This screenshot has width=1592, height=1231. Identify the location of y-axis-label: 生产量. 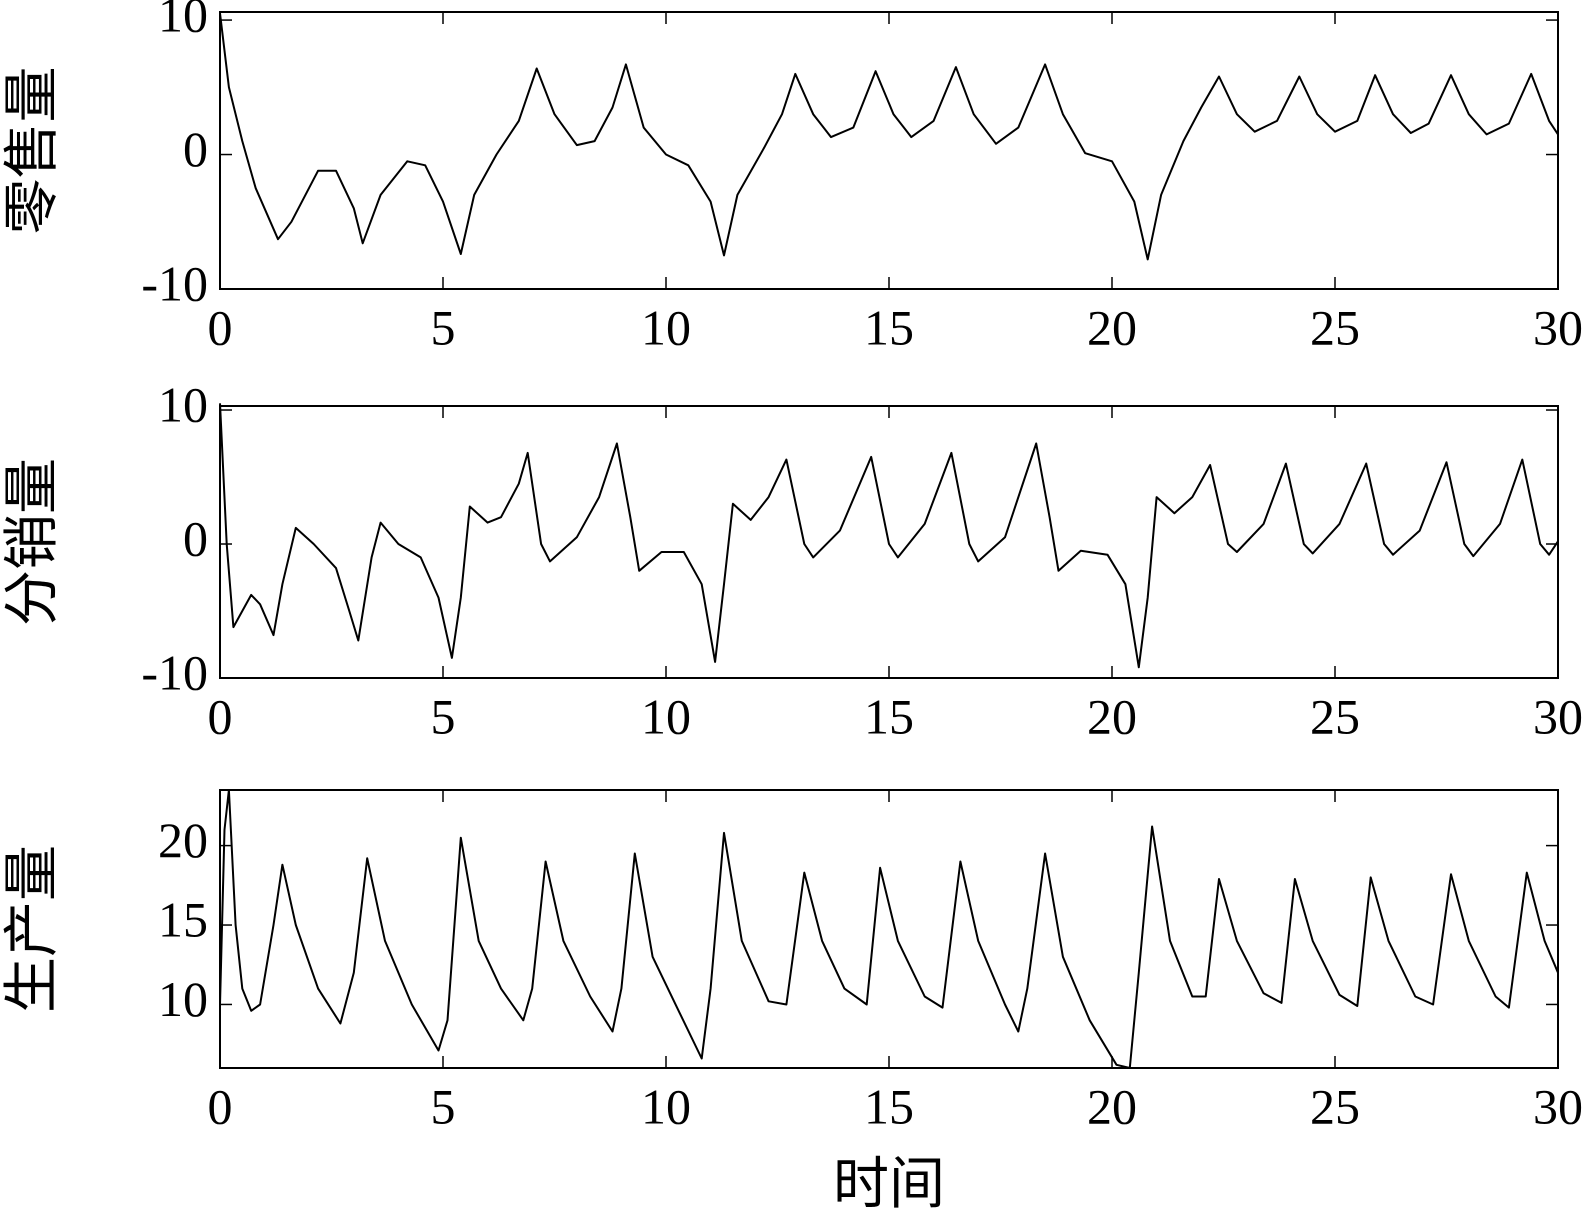
(33, 929).